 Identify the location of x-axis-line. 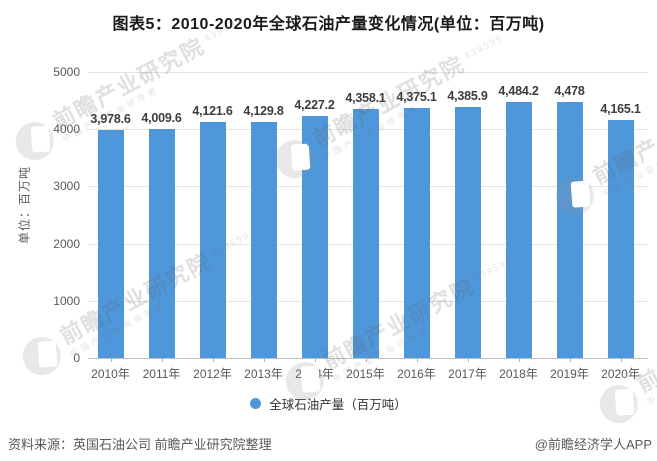
(368, 358).